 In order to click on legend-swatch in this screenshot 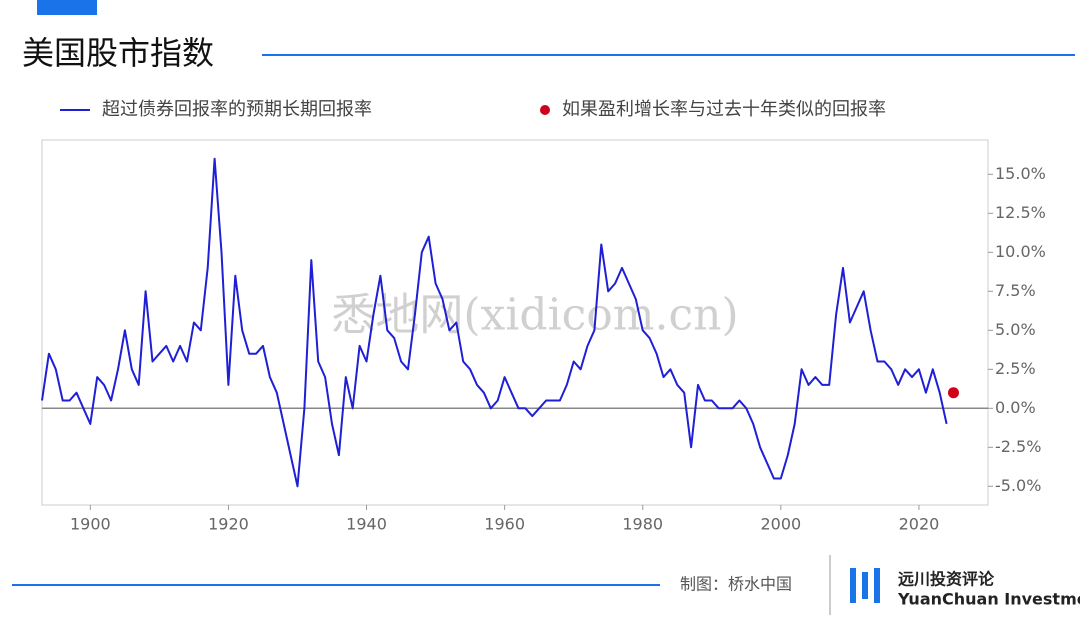, I will do `click(545, 110)`.